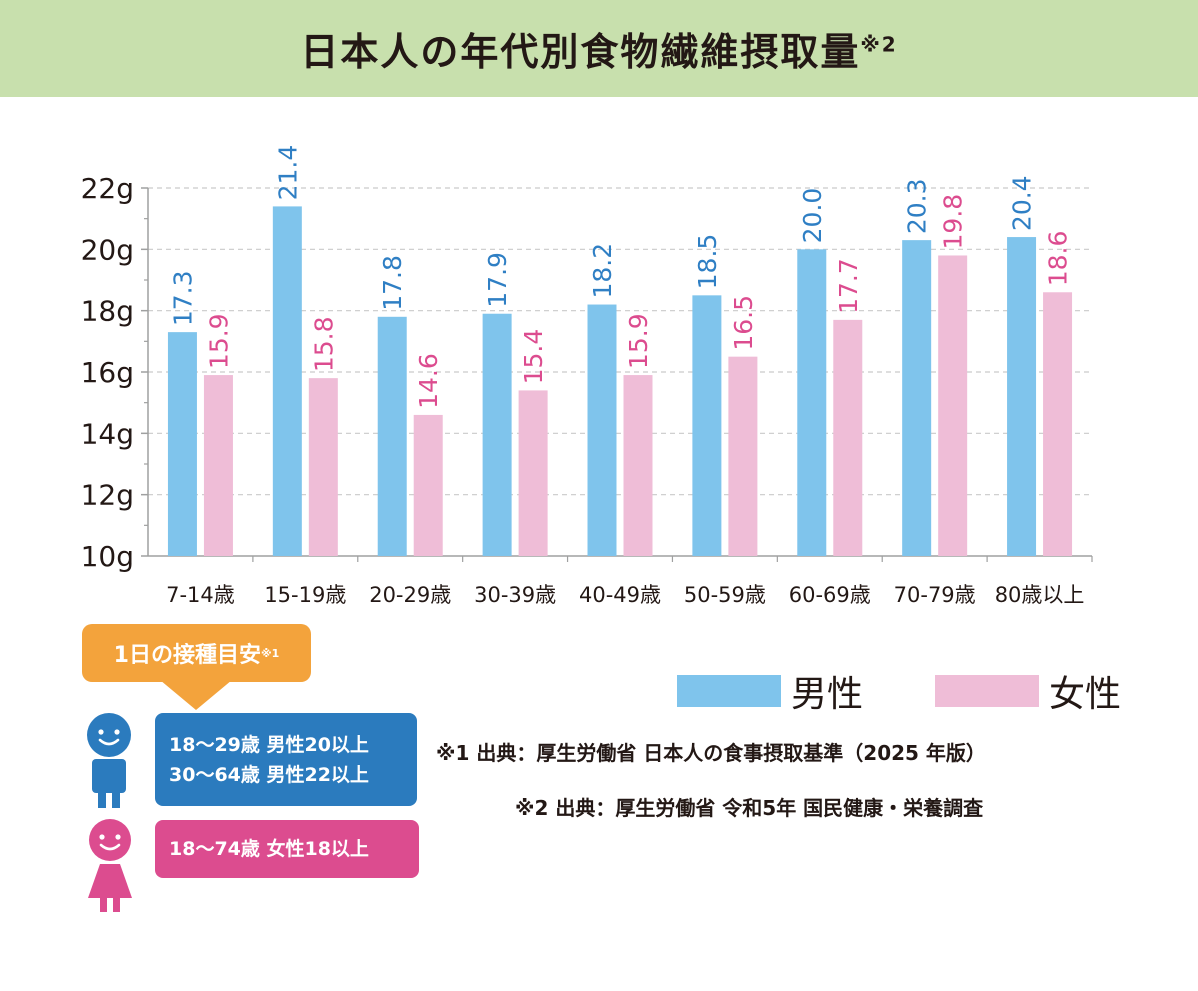 The height and width of the screenshot is (991, 1198). I want to click on x-tick-label: 70-79歳, so click(935, 595).